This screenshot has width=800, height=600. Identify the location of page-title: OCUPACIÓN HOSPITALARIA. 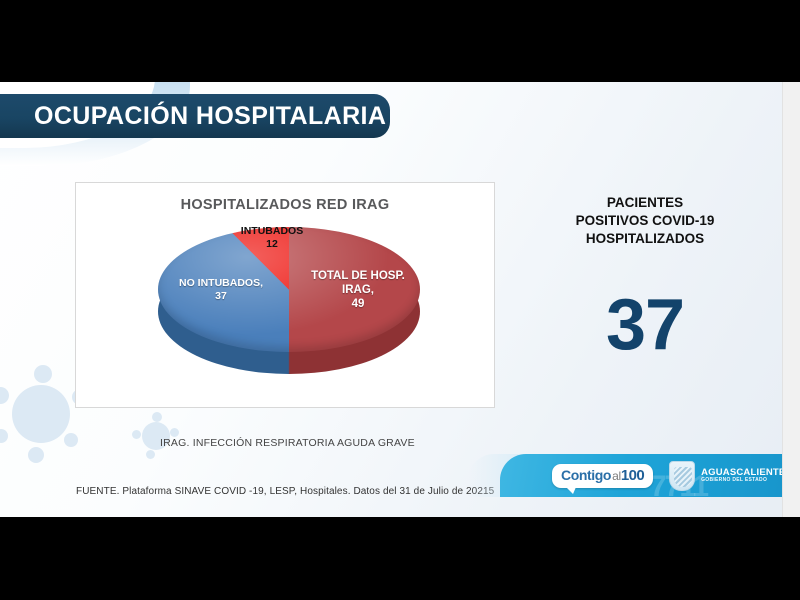
(210, 115).